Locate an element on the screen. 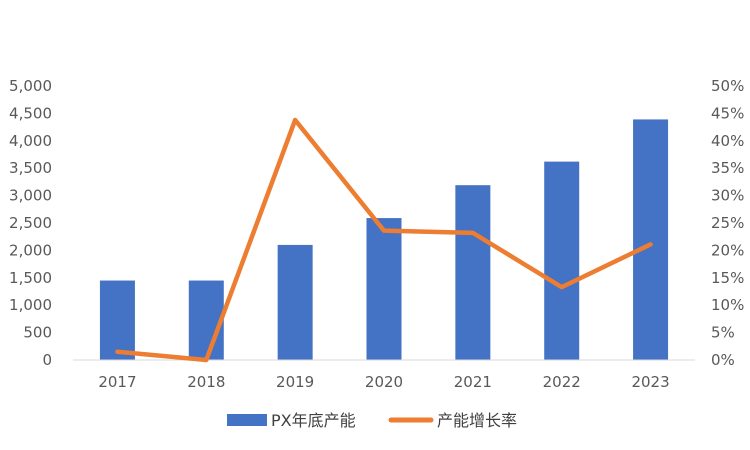 This screenshot has width=750, height=450. left-tick-label: 3,000 is located at coordinates (30, 196).